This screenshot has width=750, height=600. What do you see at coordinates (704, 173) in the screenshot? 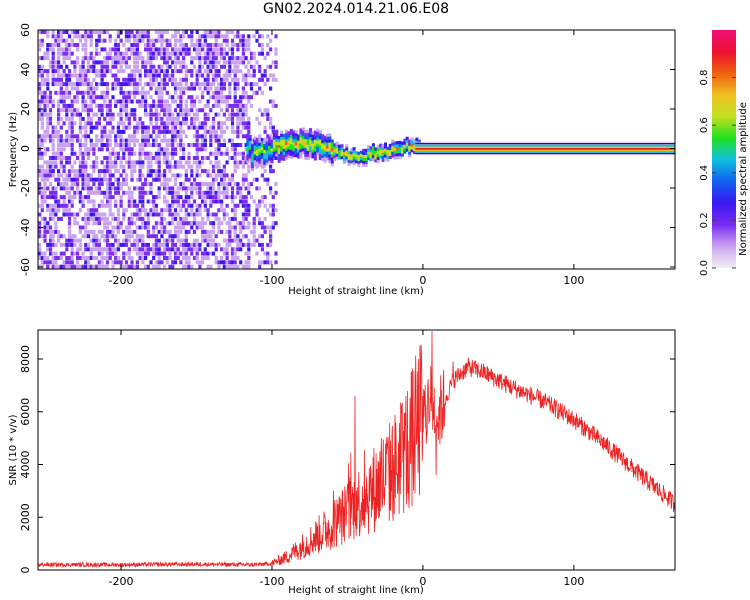
I see `colorbar-tick-label: 0.4` at bounding box center [704, 173].